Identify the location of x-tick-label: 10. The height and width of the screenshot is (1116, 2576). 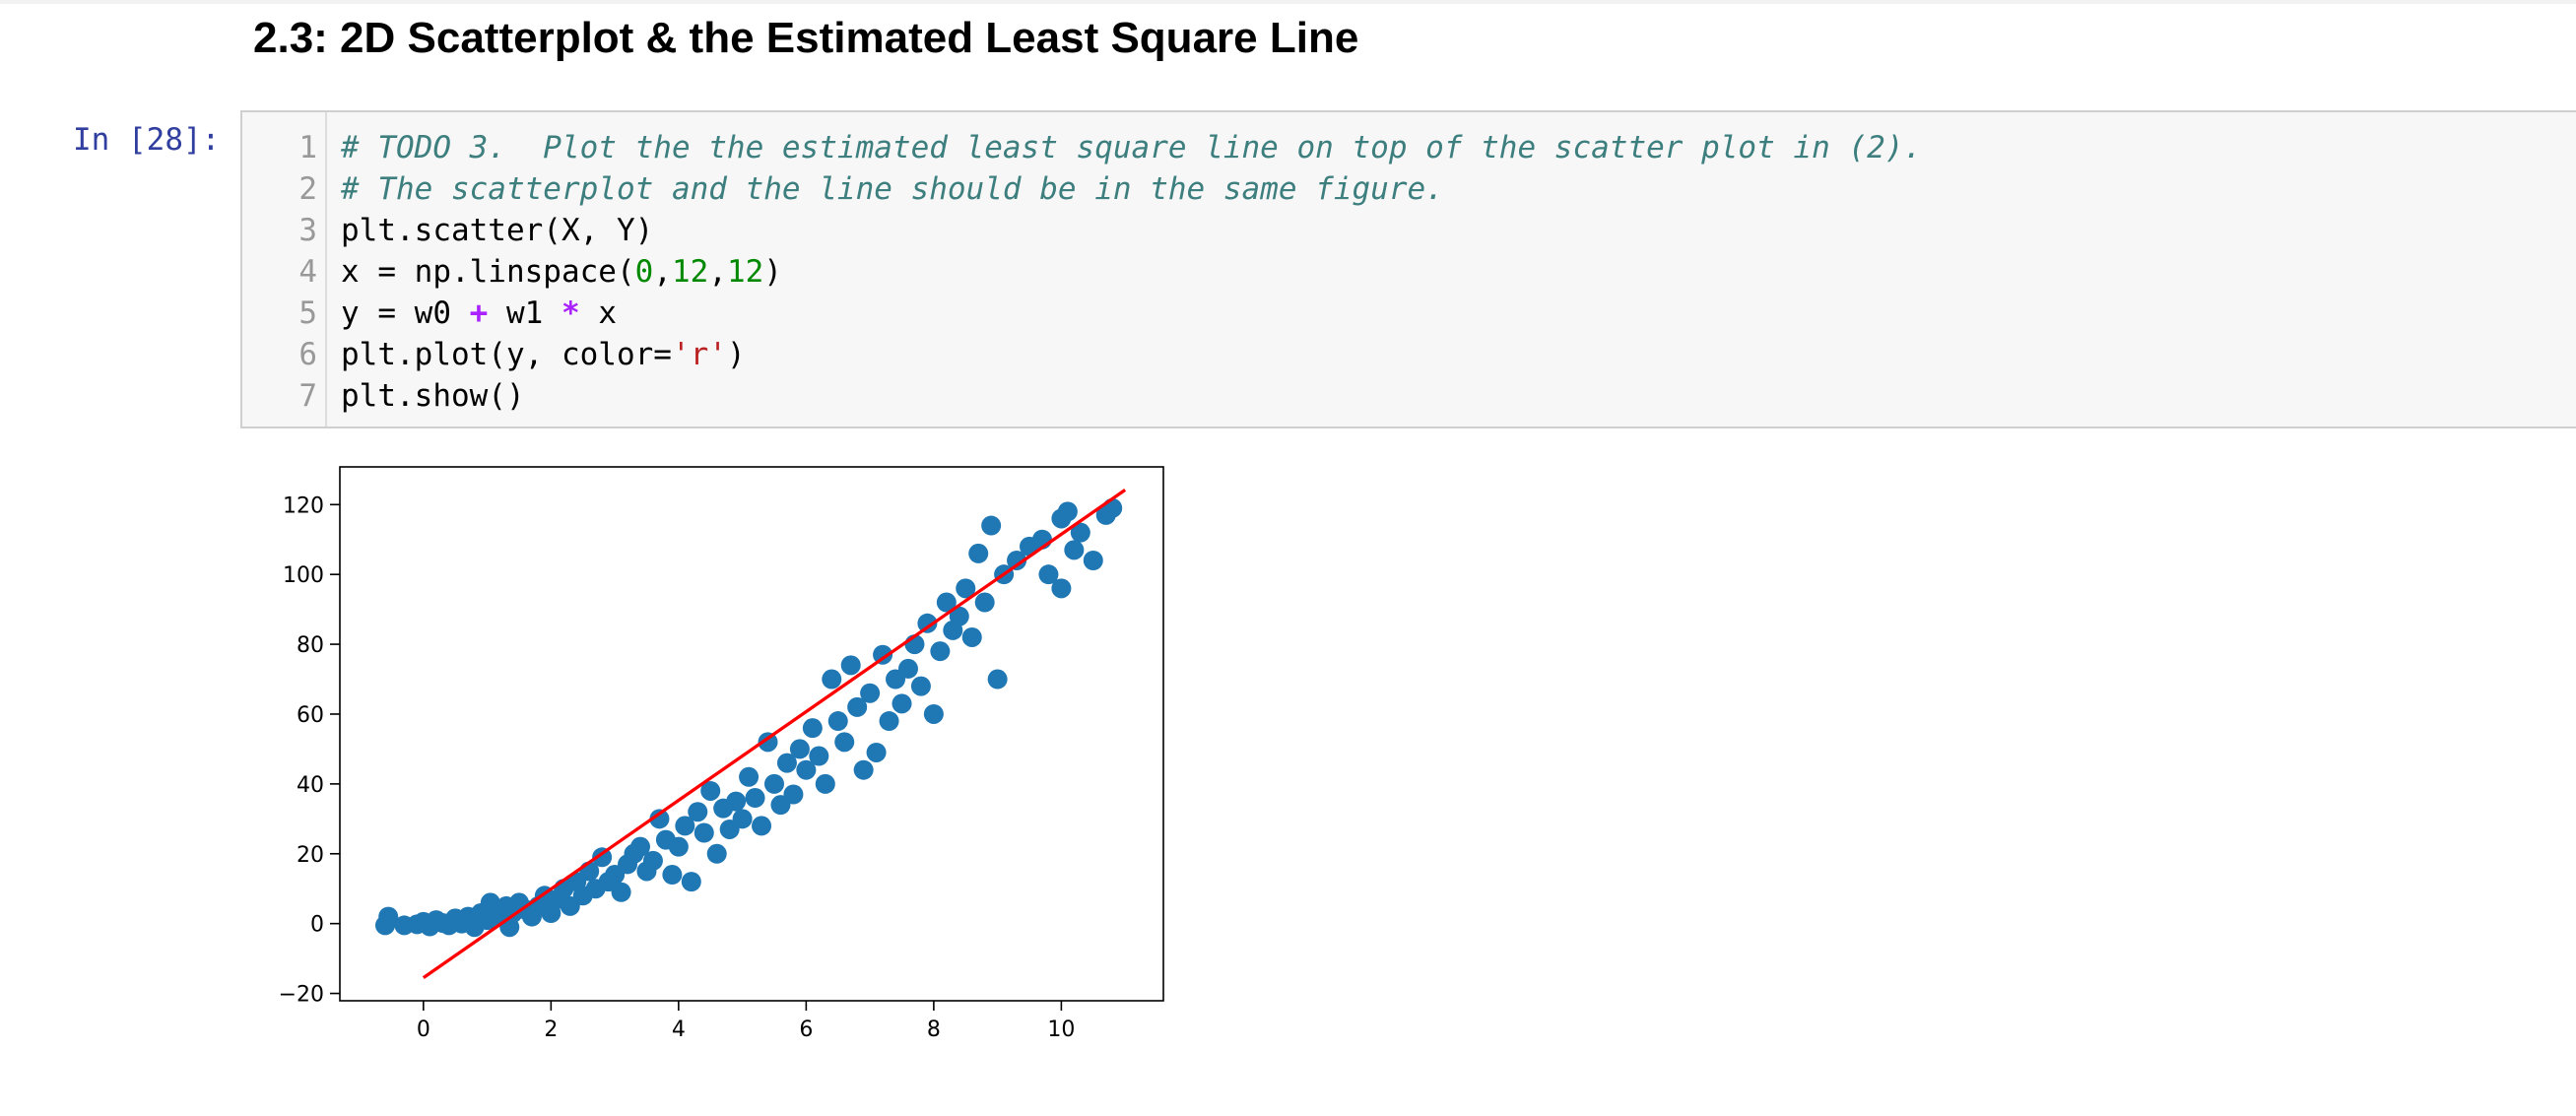
(1061, 1030).